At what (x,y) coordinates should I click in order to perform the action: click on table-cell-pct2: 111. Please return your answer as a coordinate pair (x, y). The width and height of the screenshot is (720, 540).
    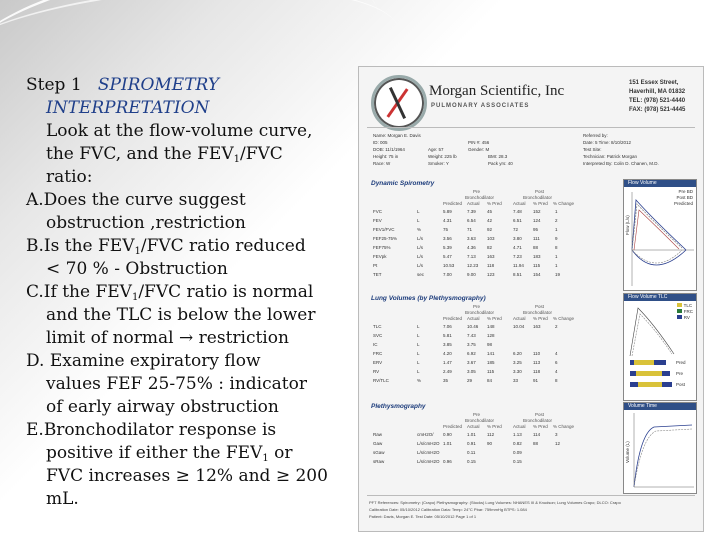
    Looking at the image, I should click on (536, 238).